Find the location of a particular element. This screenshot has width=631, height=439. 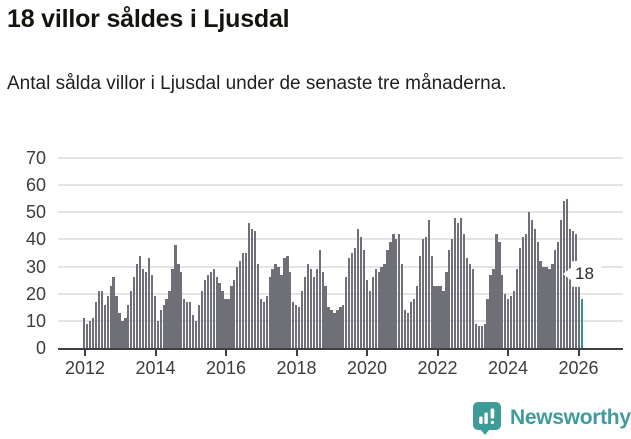

y-tick-label: 40 is located at coordinates (35, 239).